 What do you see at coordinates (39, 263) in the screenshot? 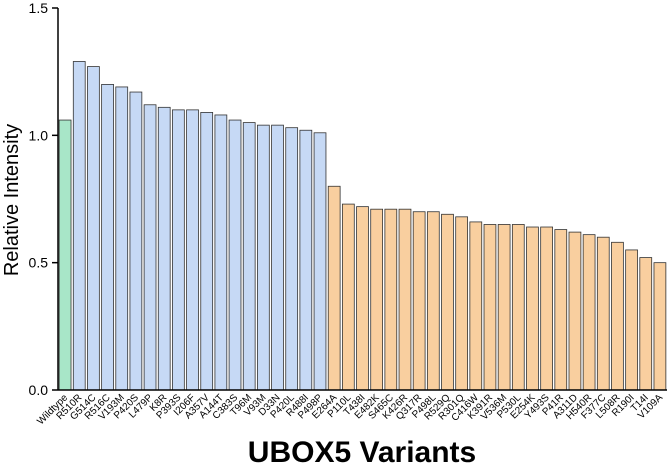
I see `y-tick-label: 0.5` at bounding box center [39, 263].